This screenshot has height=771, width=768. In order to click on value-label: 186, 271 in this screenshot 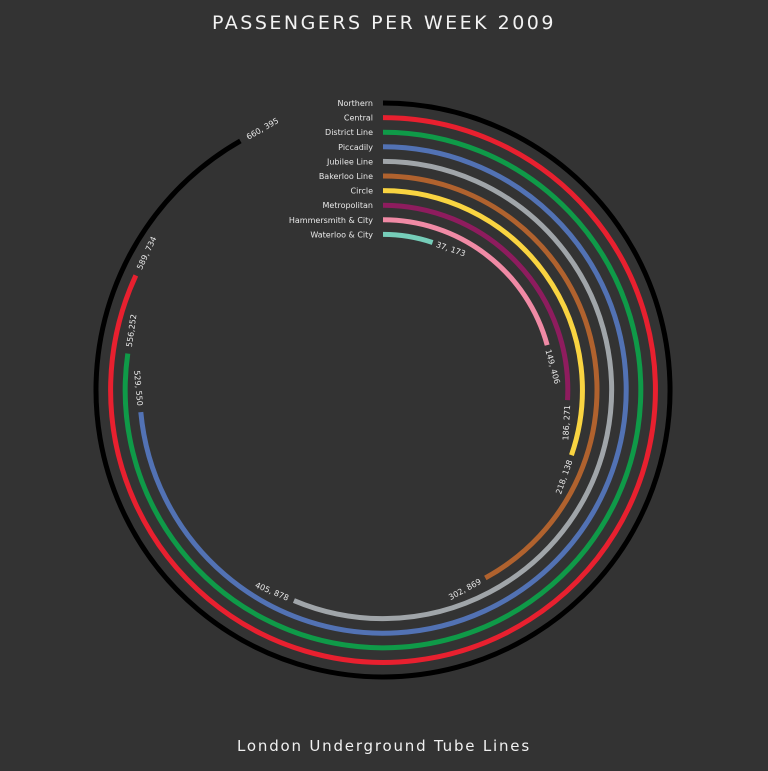, I will do `click(566, 423)`.